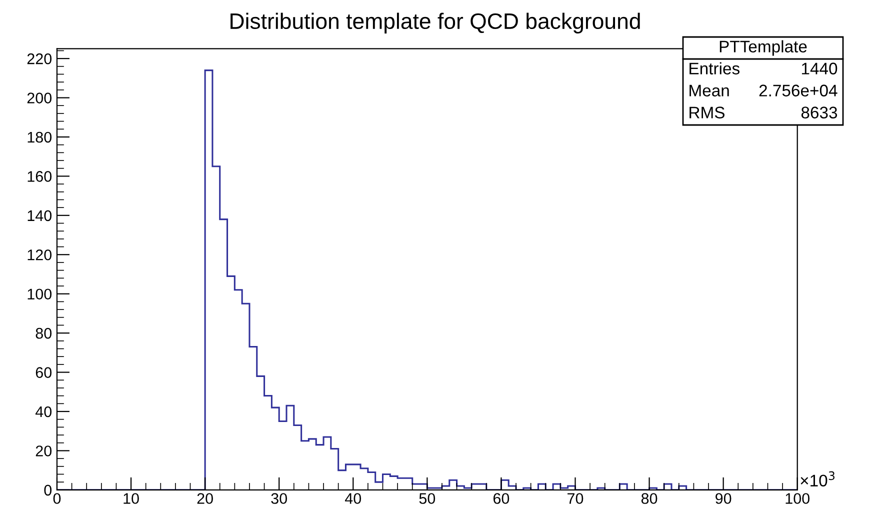 Image resolution: width=870 pixels, height=513 pixels. What do you see at coordinates (279, 498) in the screenshot?
I see `x-tick-label: 30` at bounding box center [279, 498].